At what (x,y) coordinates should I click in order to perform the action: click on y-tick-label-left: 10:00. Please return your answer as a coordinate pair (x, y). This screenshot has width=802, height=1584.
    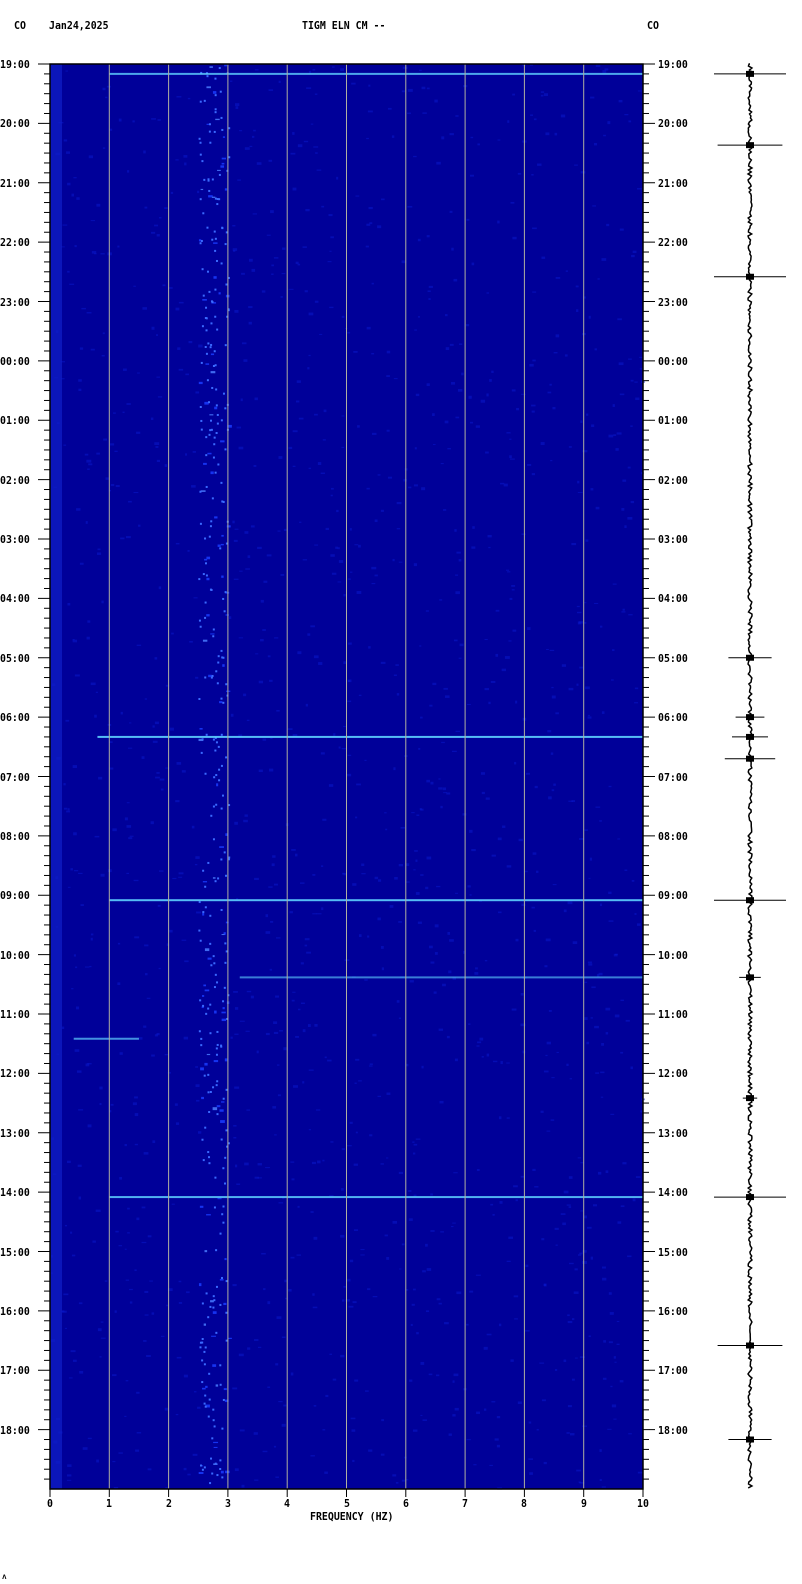
    Looking at the image, I should click on (15, 955).